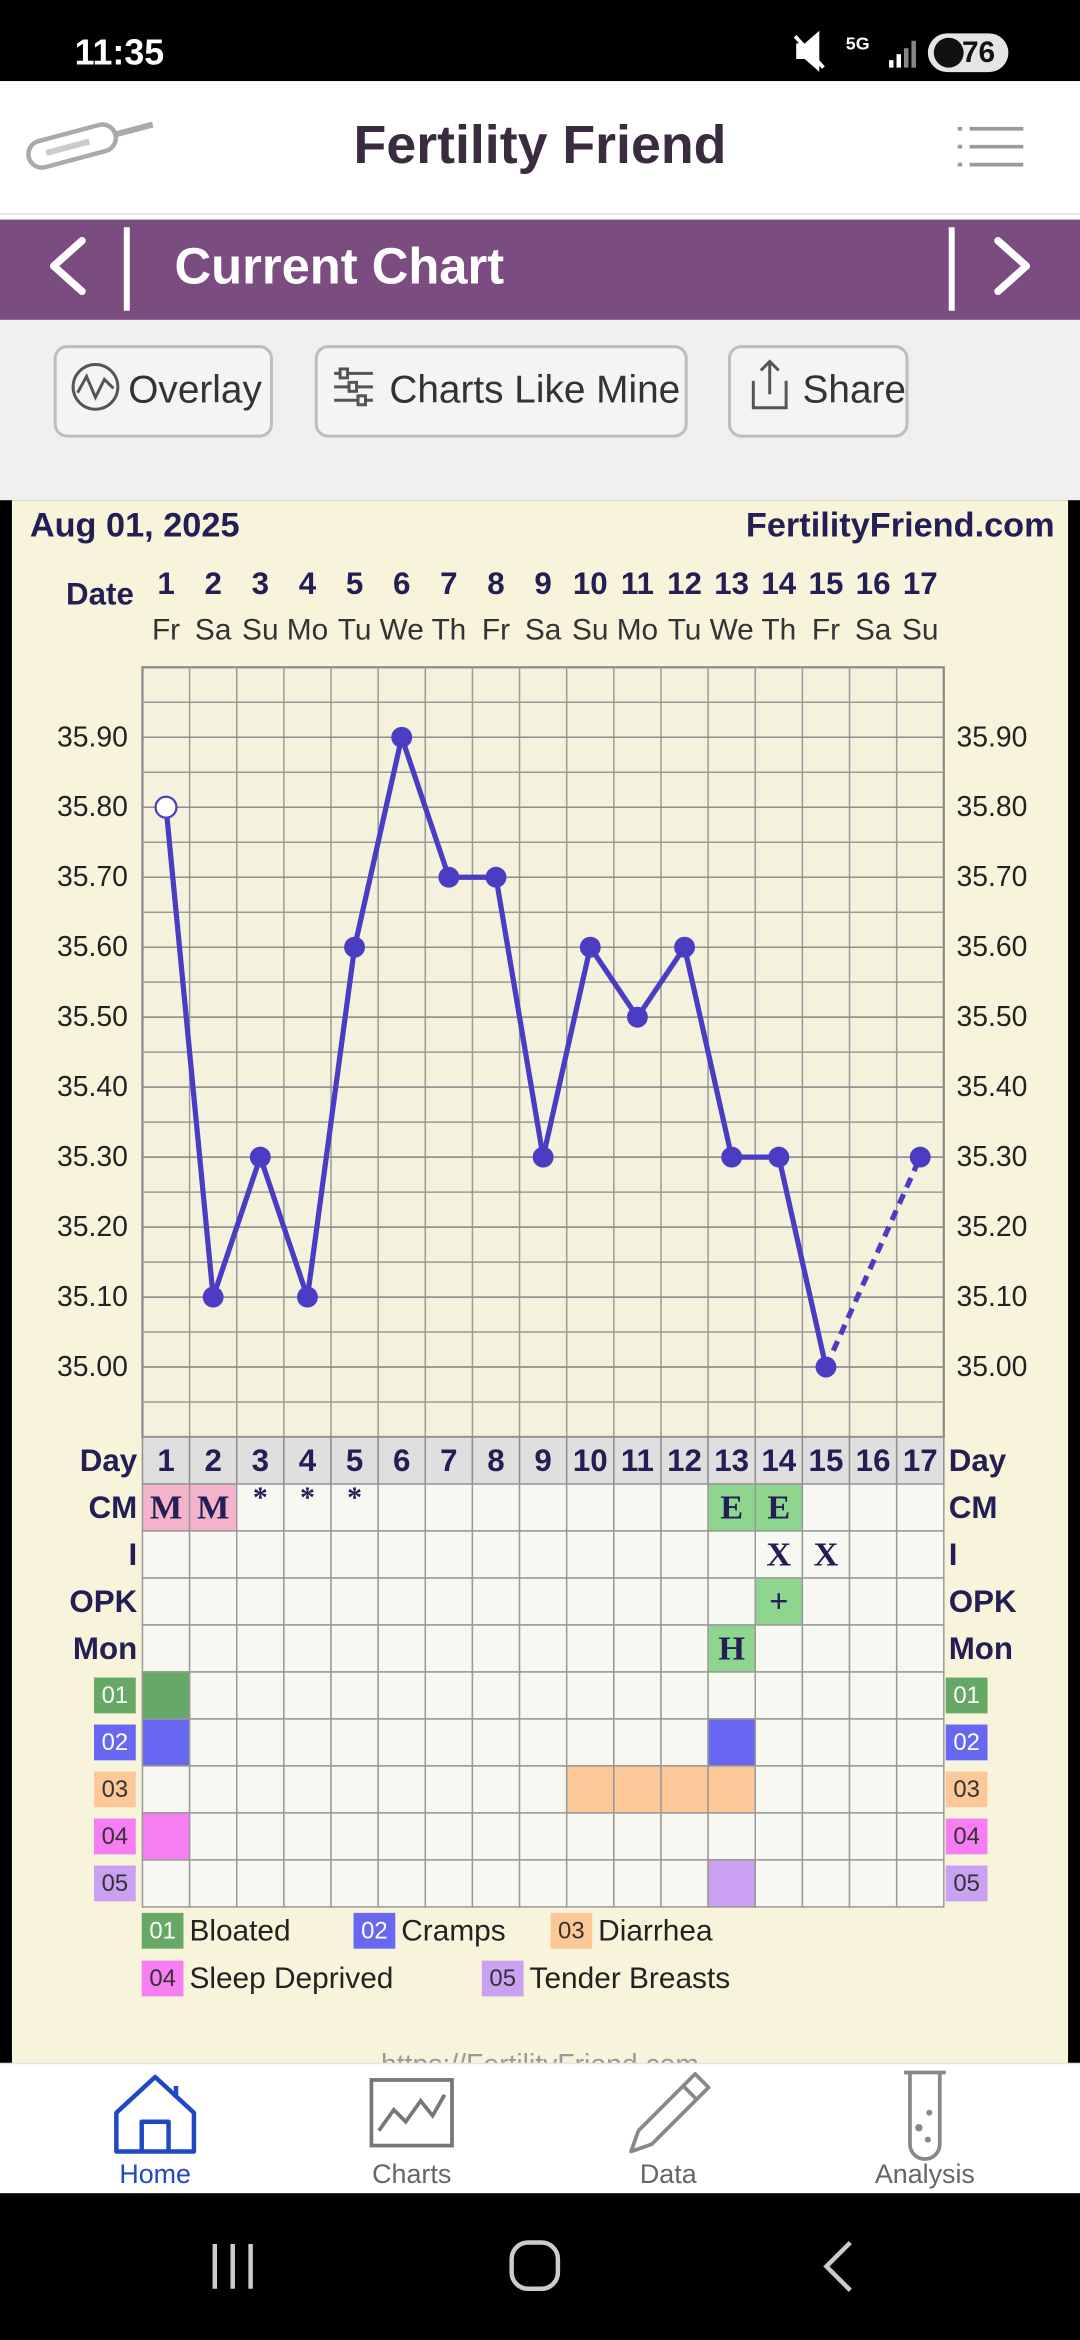 This screenshot has width=1080, height=2340. I want to click on legend-label: Bloated, so click(239, 1930).